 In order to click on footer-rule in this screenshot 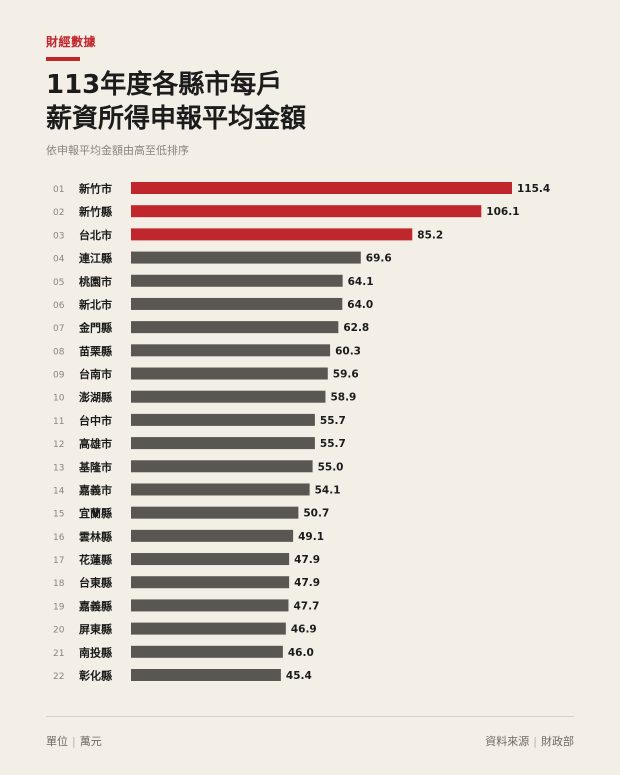, I will do `click(310, 716)`.